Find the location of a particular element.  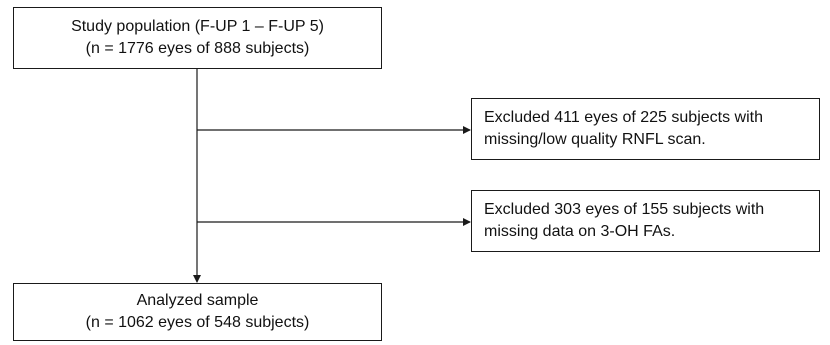

study-population-title: Study population (F-UP 1 – F-UP 5) is located at coordinates (197, 26).